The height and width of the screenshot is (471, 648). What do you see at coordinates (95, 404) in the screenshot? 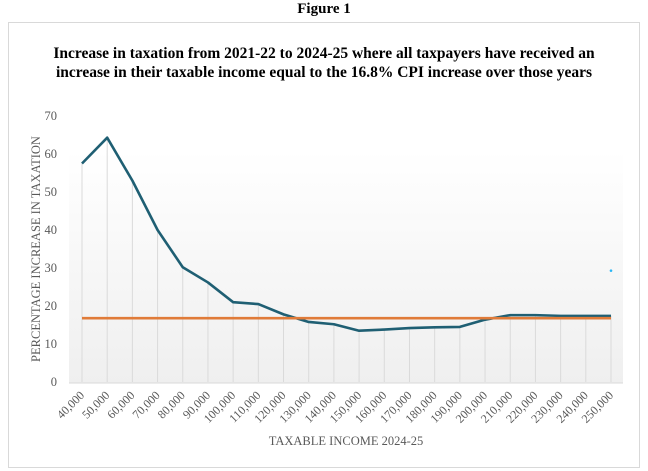
I see `x-tick-label: 50,000` at bounding box center [95, 404].